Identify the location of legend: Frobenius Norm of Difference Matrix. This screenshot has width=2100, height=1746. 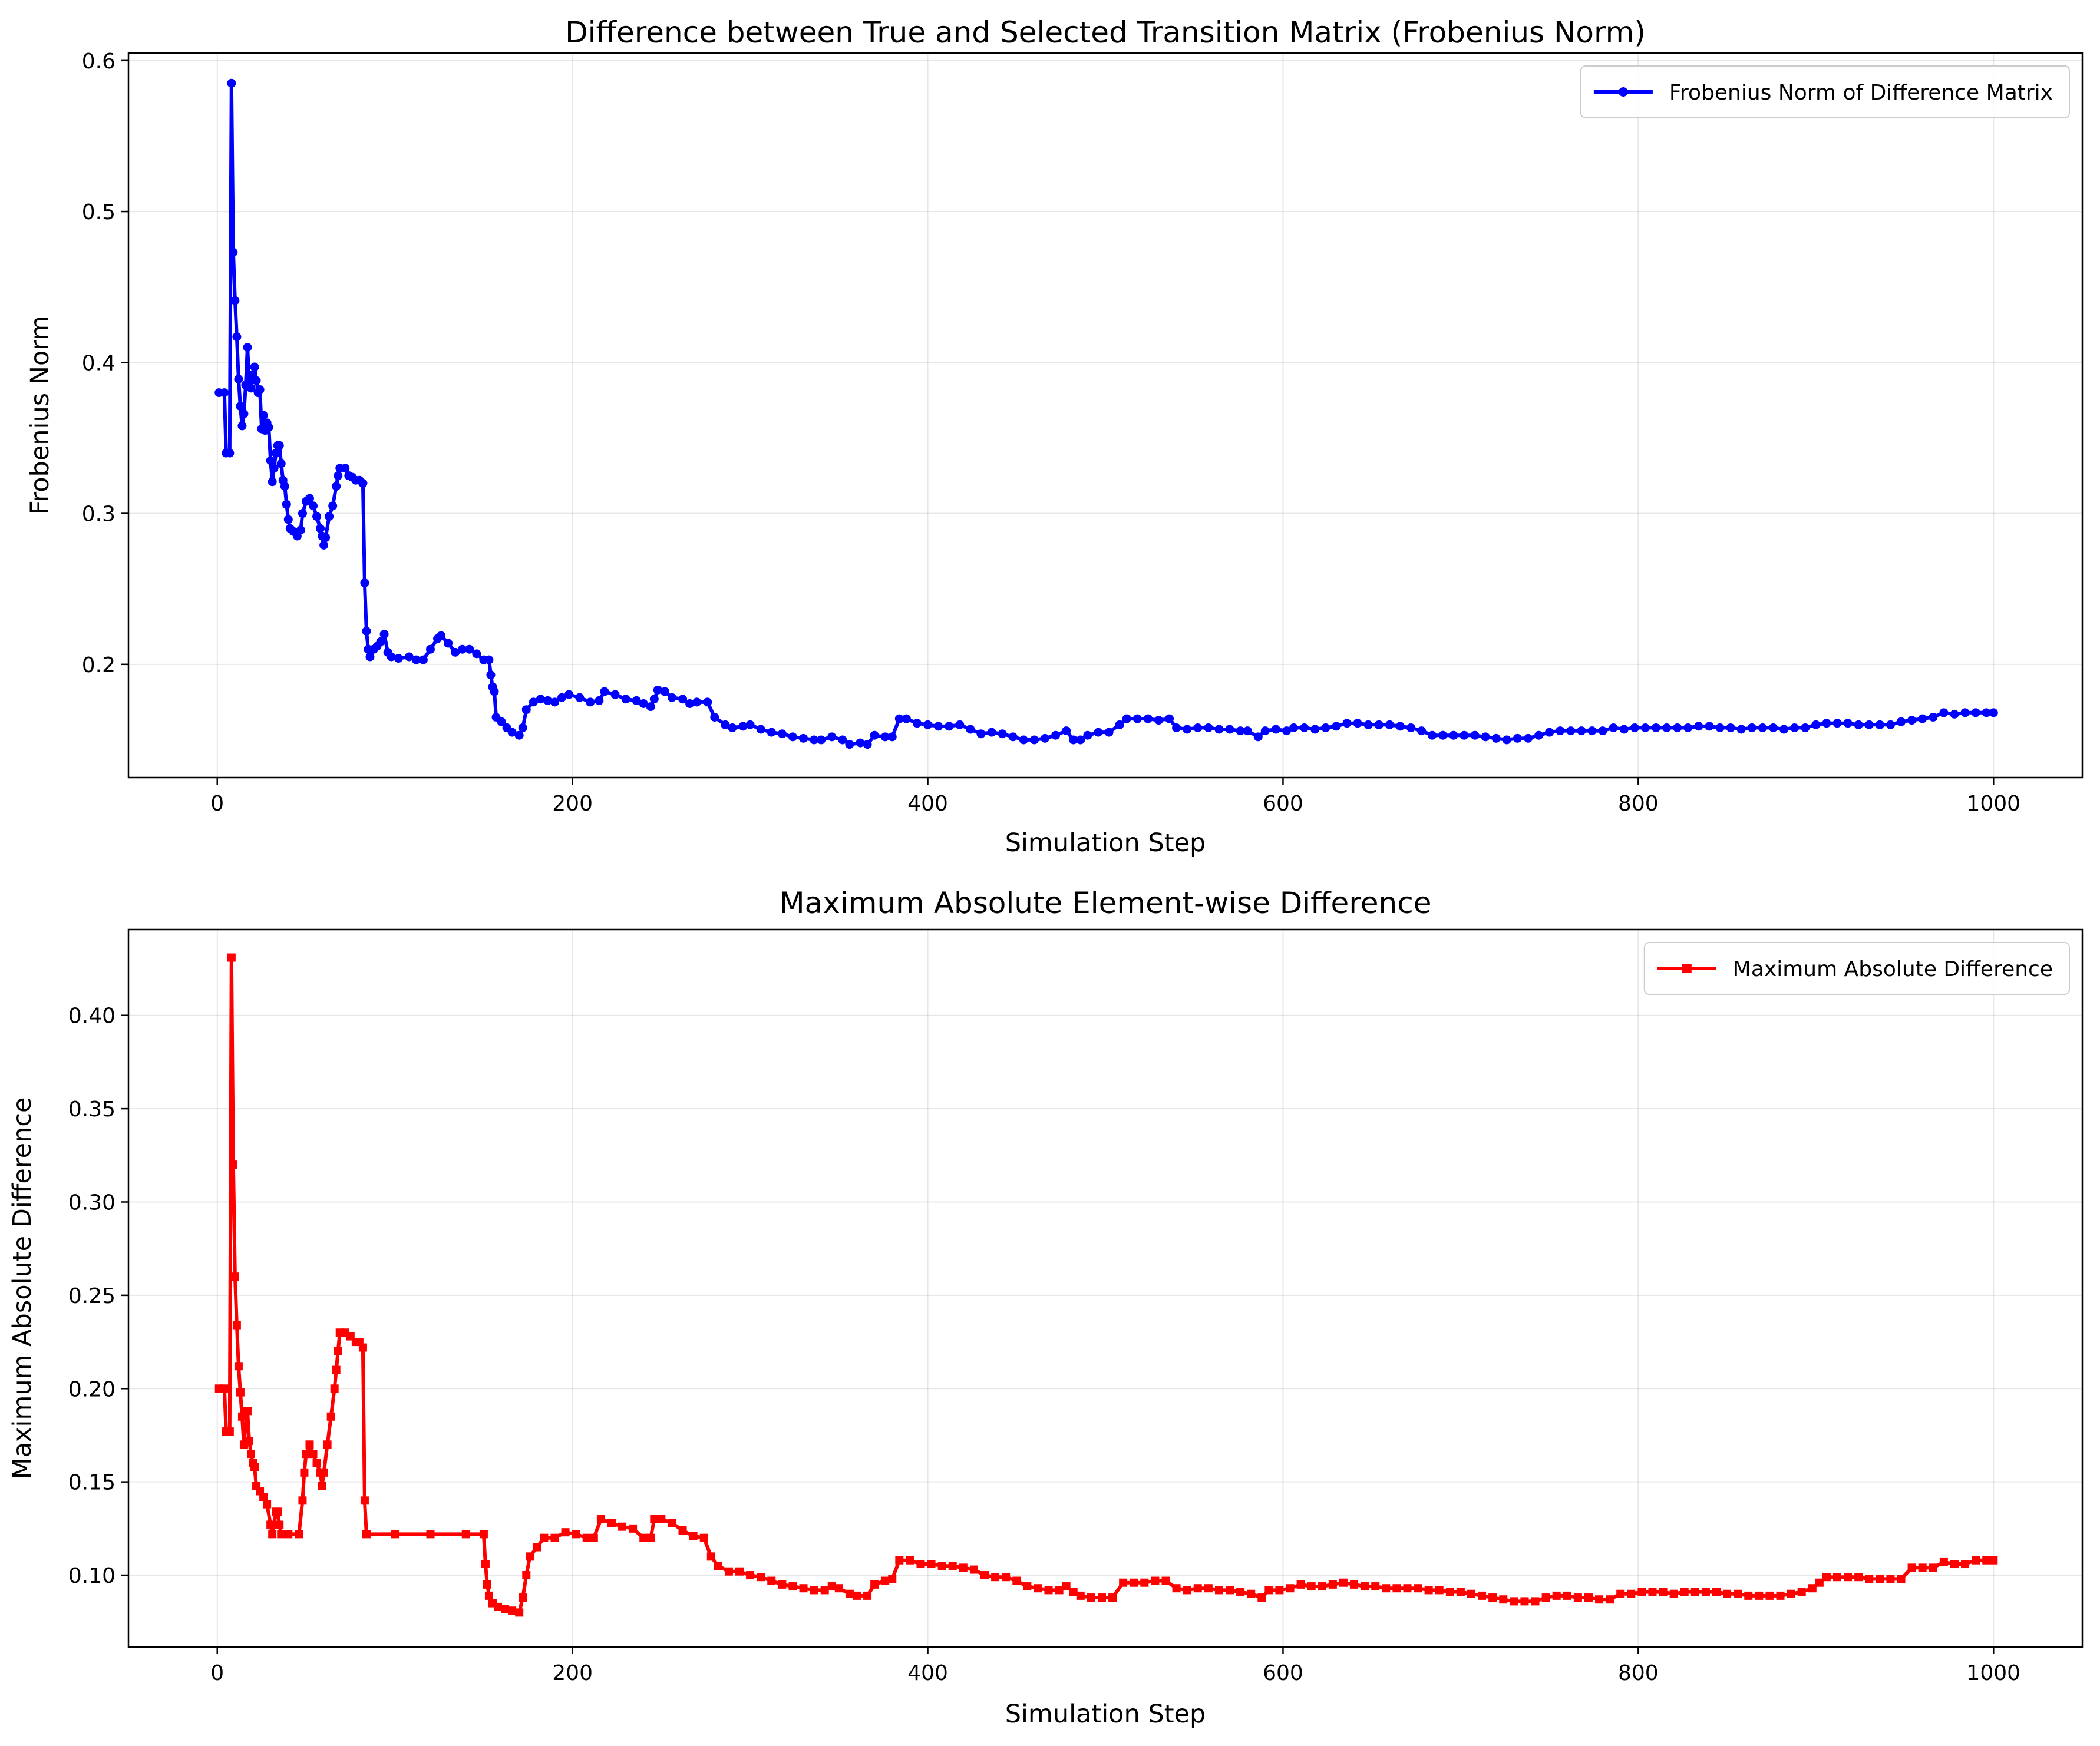
(1825, 91).